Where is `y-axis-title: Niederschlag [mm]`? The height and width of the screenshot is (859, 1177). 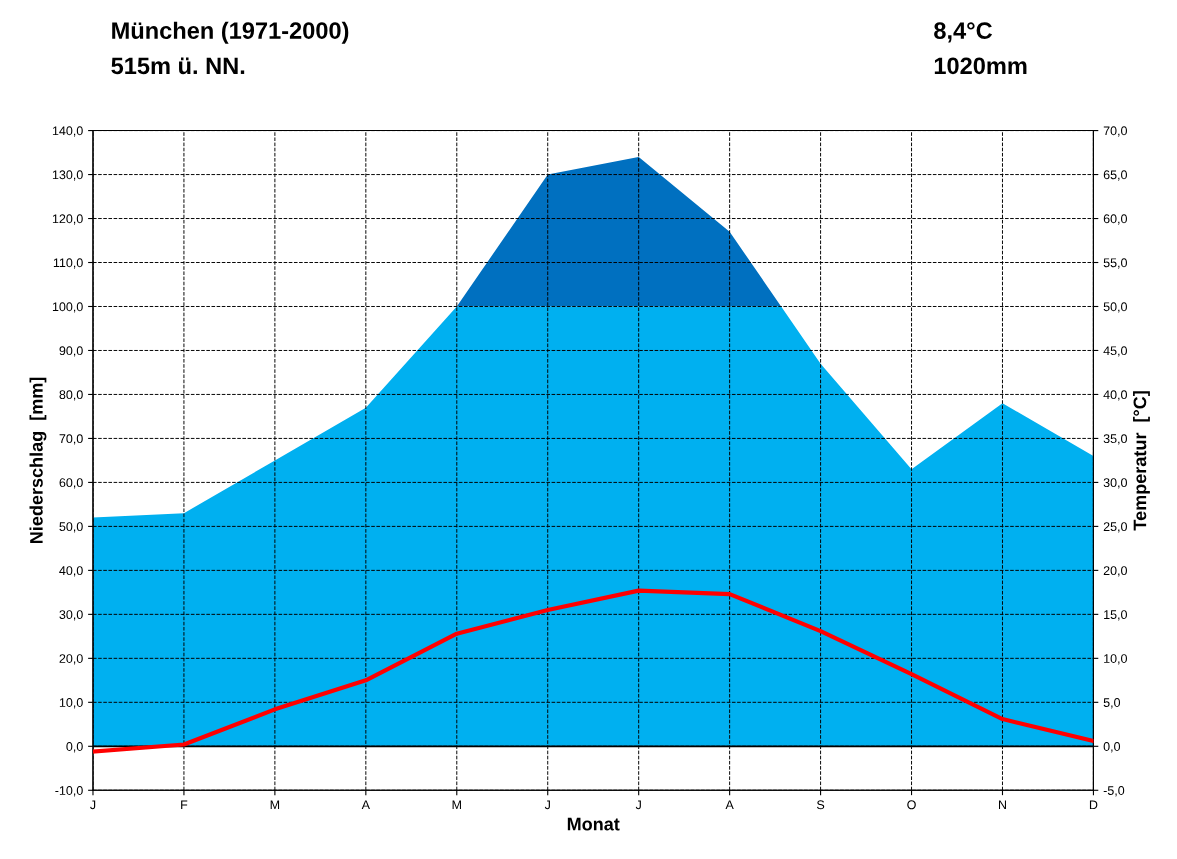
y-axis-title: Niederschlag [mm] is located at coordinates (38, 460).